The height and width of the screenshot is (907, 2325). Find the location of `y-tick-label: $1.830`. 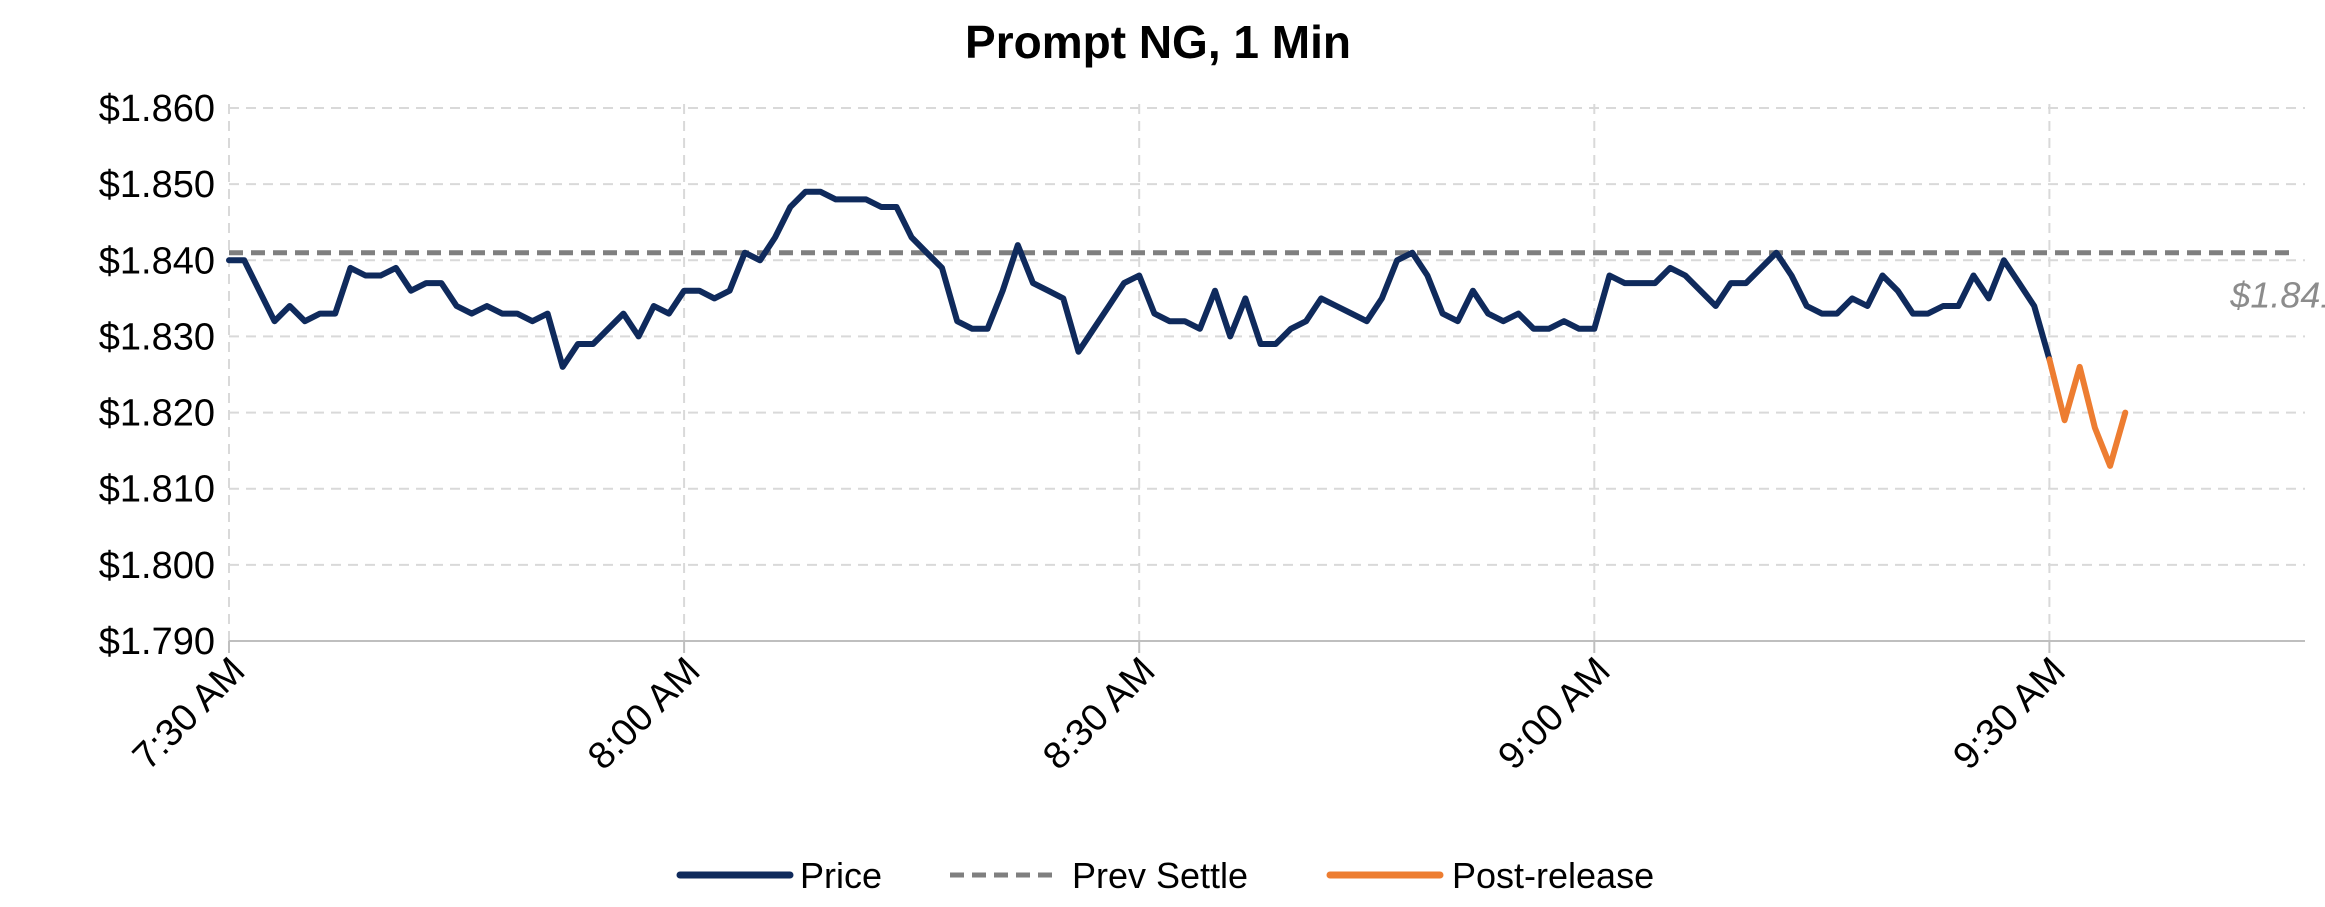

y-tick-label: $1.830 is located at coordinates (157, 337).